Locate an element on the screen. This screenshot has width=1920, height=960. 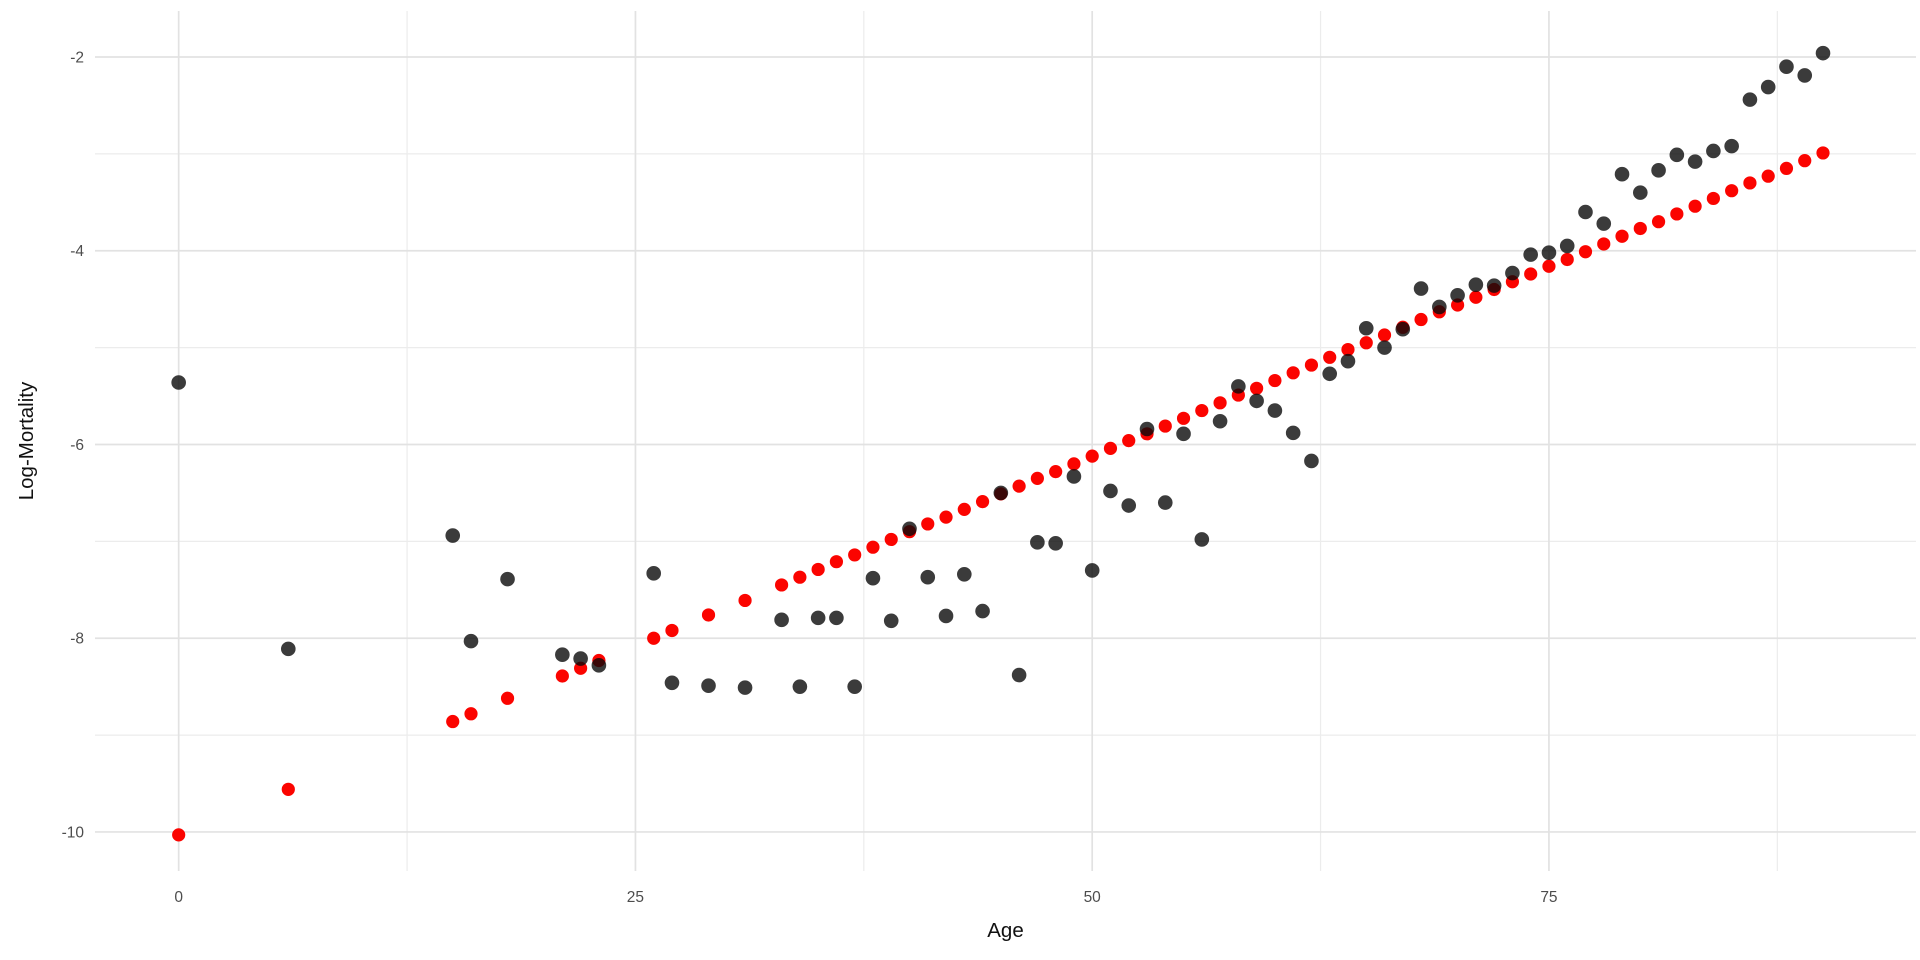
y-tick-label: -2 is located at coordinates (77, 58).